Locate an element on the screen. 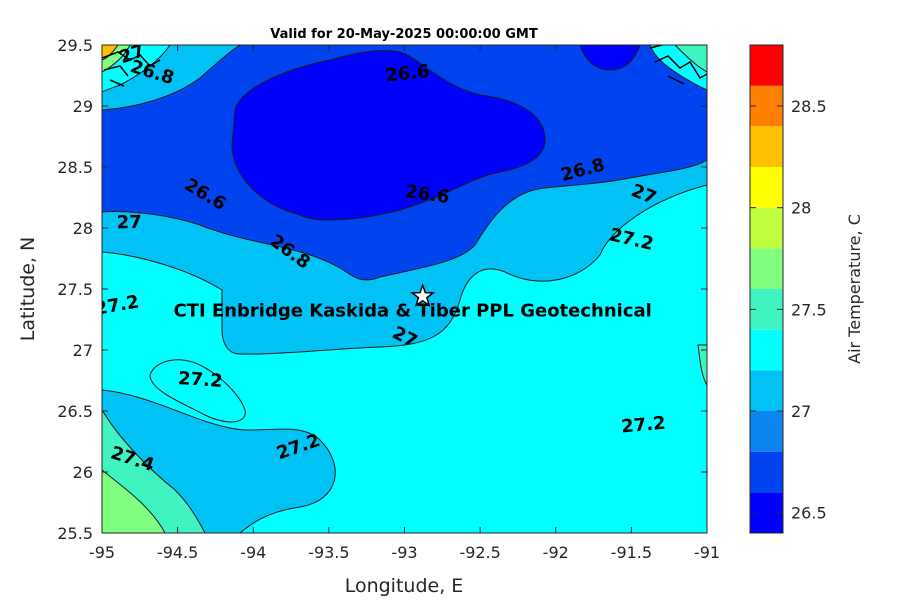 This screenshot has width=900, height=600. y-tick-label: 26.5 is located at coordinates (75, 411).